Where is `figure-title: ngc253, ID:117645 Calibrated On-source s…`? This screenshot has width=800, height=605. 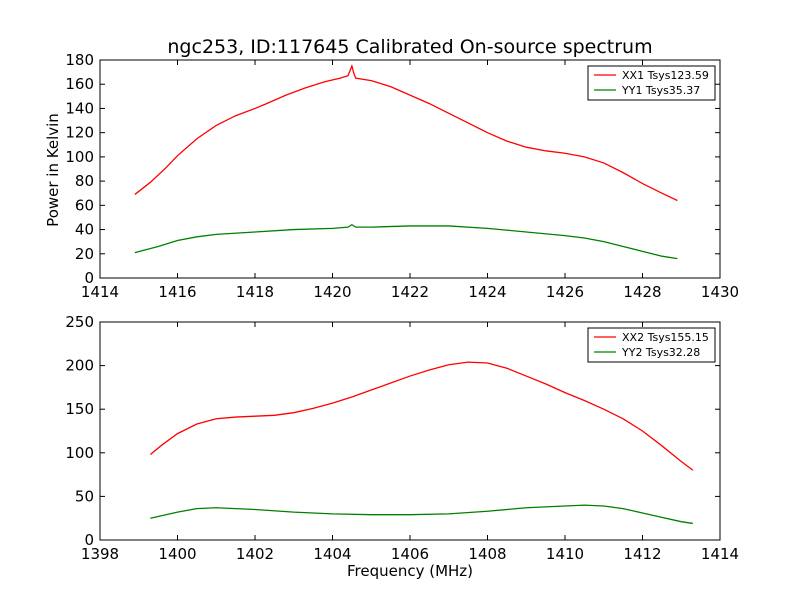
figure-title: ngc253, ID:117645 Calibrated On-source s… is located at coordinates (409, 47).